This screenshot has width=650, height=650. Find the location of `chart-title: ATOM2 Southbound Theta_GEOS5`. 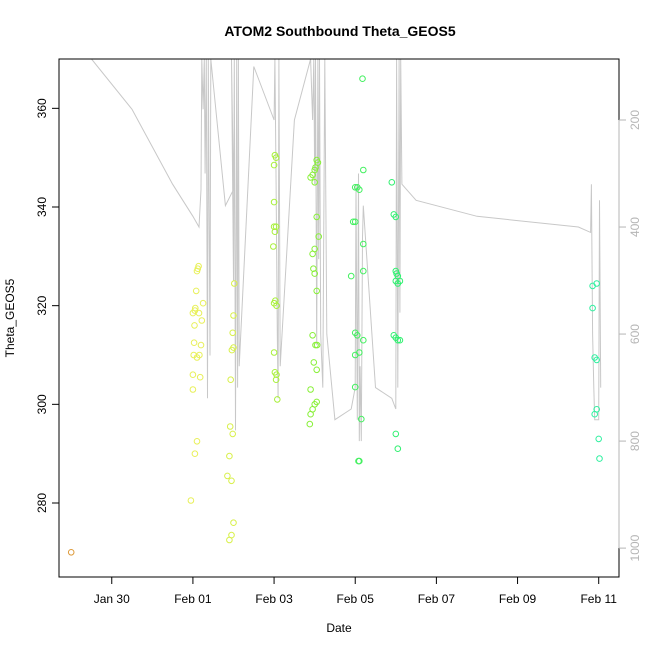

chart-title: ATOM2 Southbound Theta_GEOS5 is located at coordinates (339, 31).